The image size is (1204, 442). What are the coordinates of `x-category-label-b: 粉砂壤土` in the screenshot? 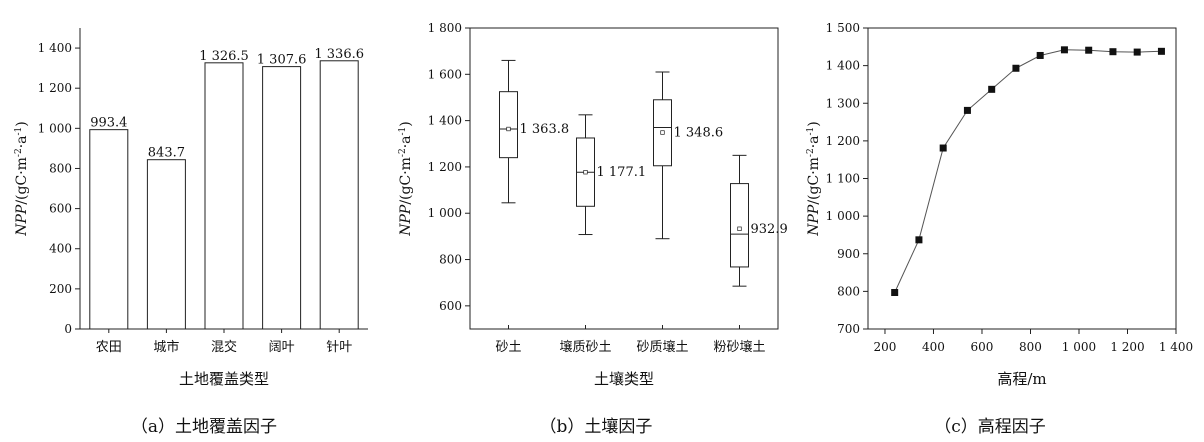 It's located at (739, 347).